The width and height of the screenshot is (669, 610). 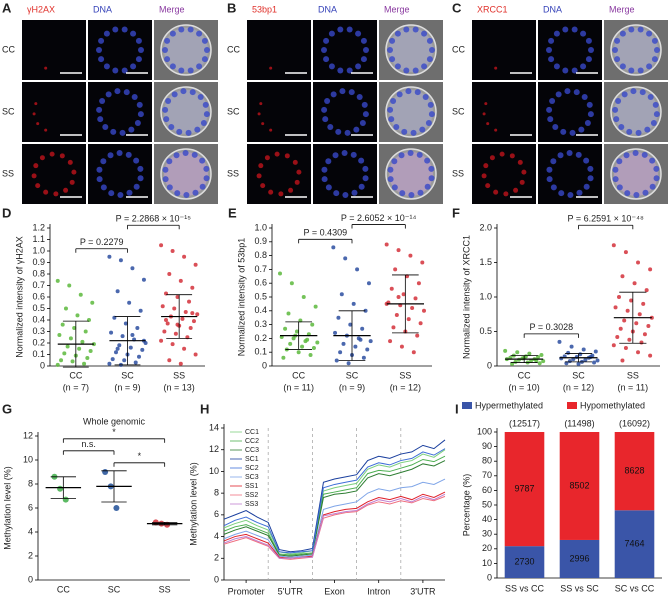 What do you see at coordinates (298, 387) in the screenshot?
I see `n-label: (n = 11)` at bounding box center [298, 387].